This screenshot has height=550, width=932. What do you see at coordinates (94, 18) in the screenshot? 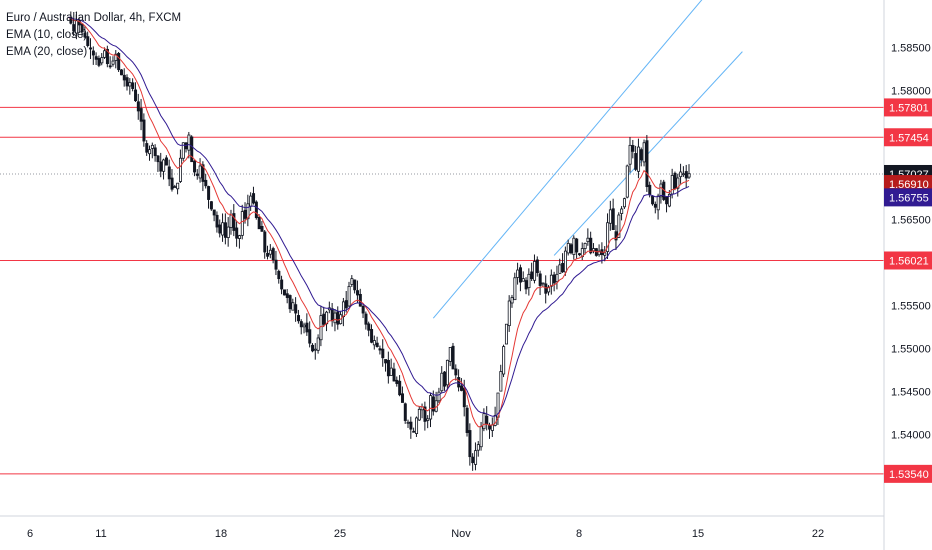
I see `symbol-title: Euro / Australian Dollar, 4h, FXCM` at bounding box center [94, 18].